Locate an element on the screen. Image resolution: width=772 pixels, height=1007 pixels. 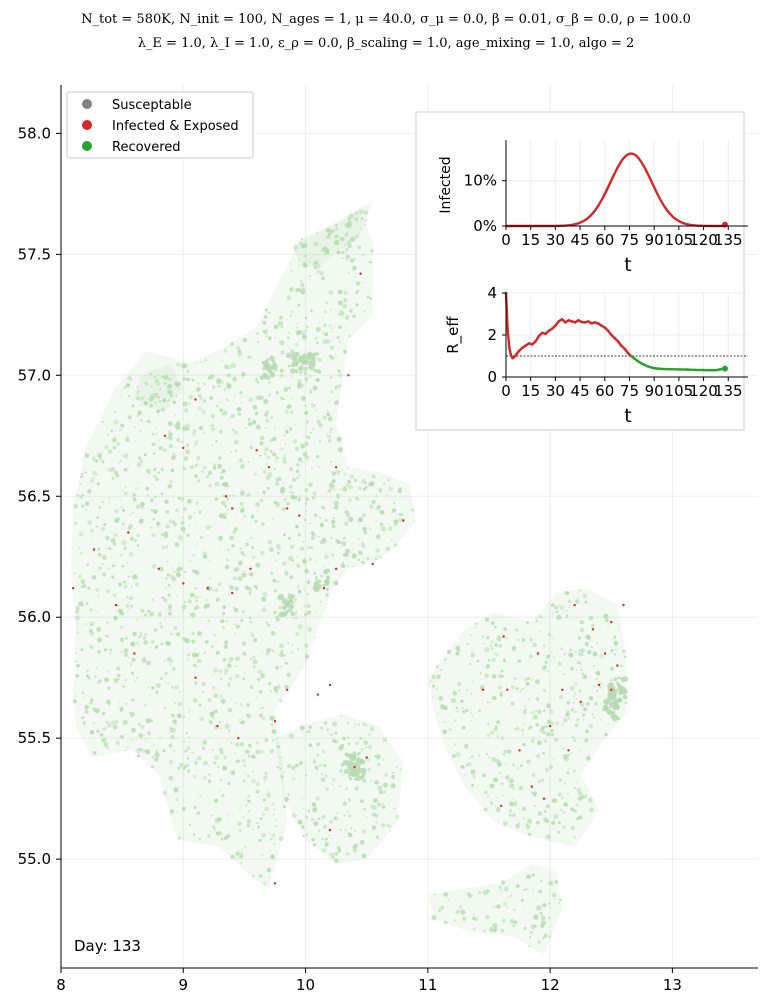
reff-inset-end-marker is located at coordinates (724, 368).